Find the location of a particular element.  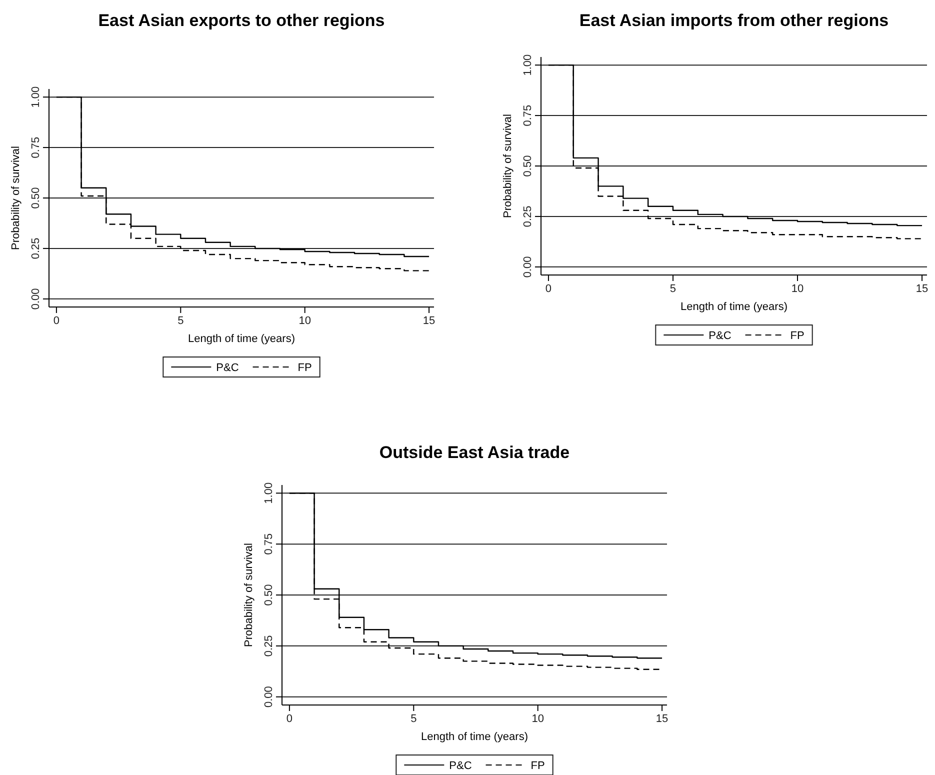

chart-title: East Asian imports from other regions is located at coordinates (734, 20).